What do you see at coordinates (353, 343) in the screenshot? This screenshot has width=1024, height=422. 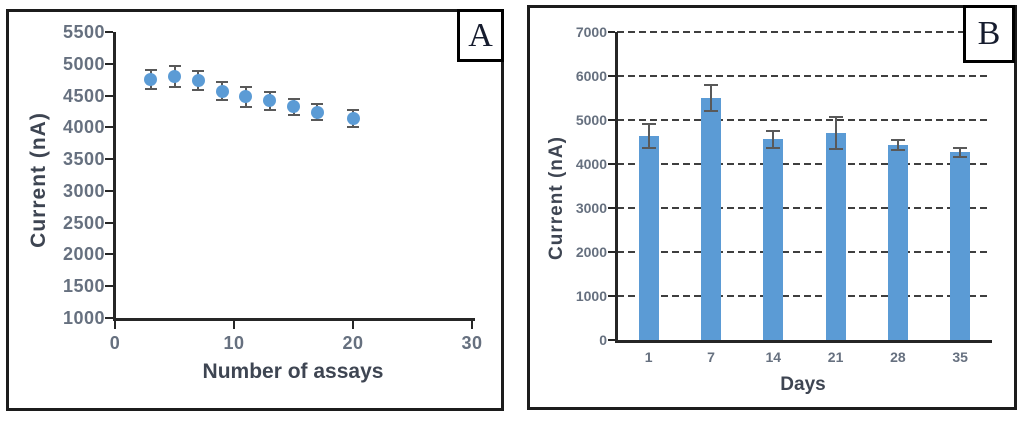 I see `x-tick-label: 20` at bounding box center [353, 343].